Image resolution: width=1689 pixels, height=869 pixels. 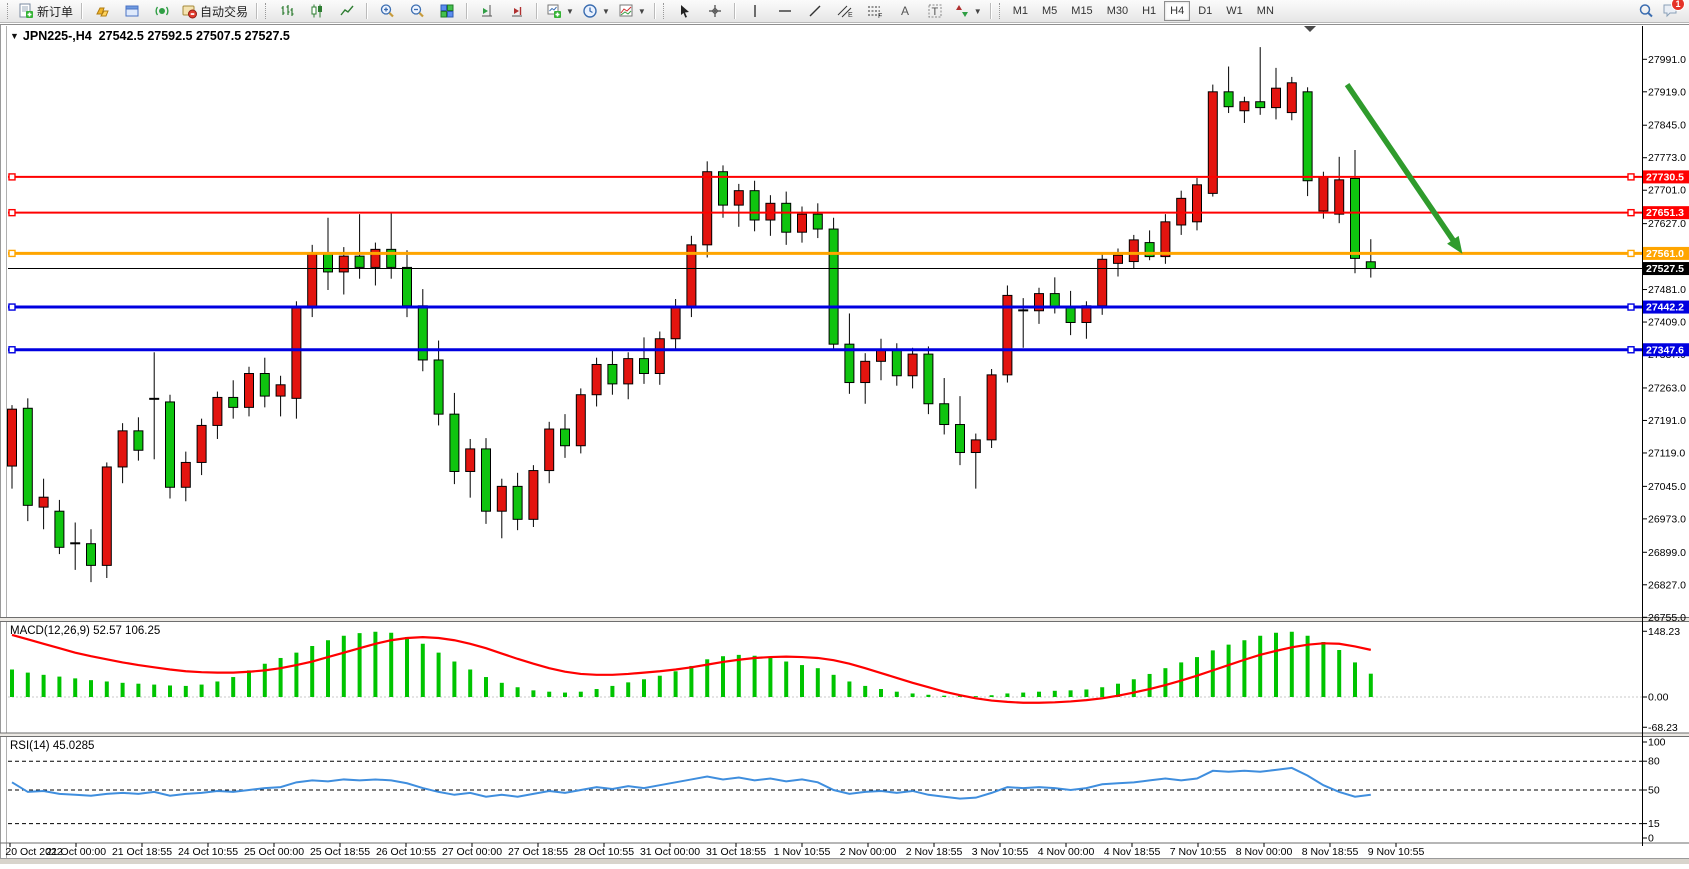 I want to click on autotrading-label: 自动交易, so click(x=224, y=11).